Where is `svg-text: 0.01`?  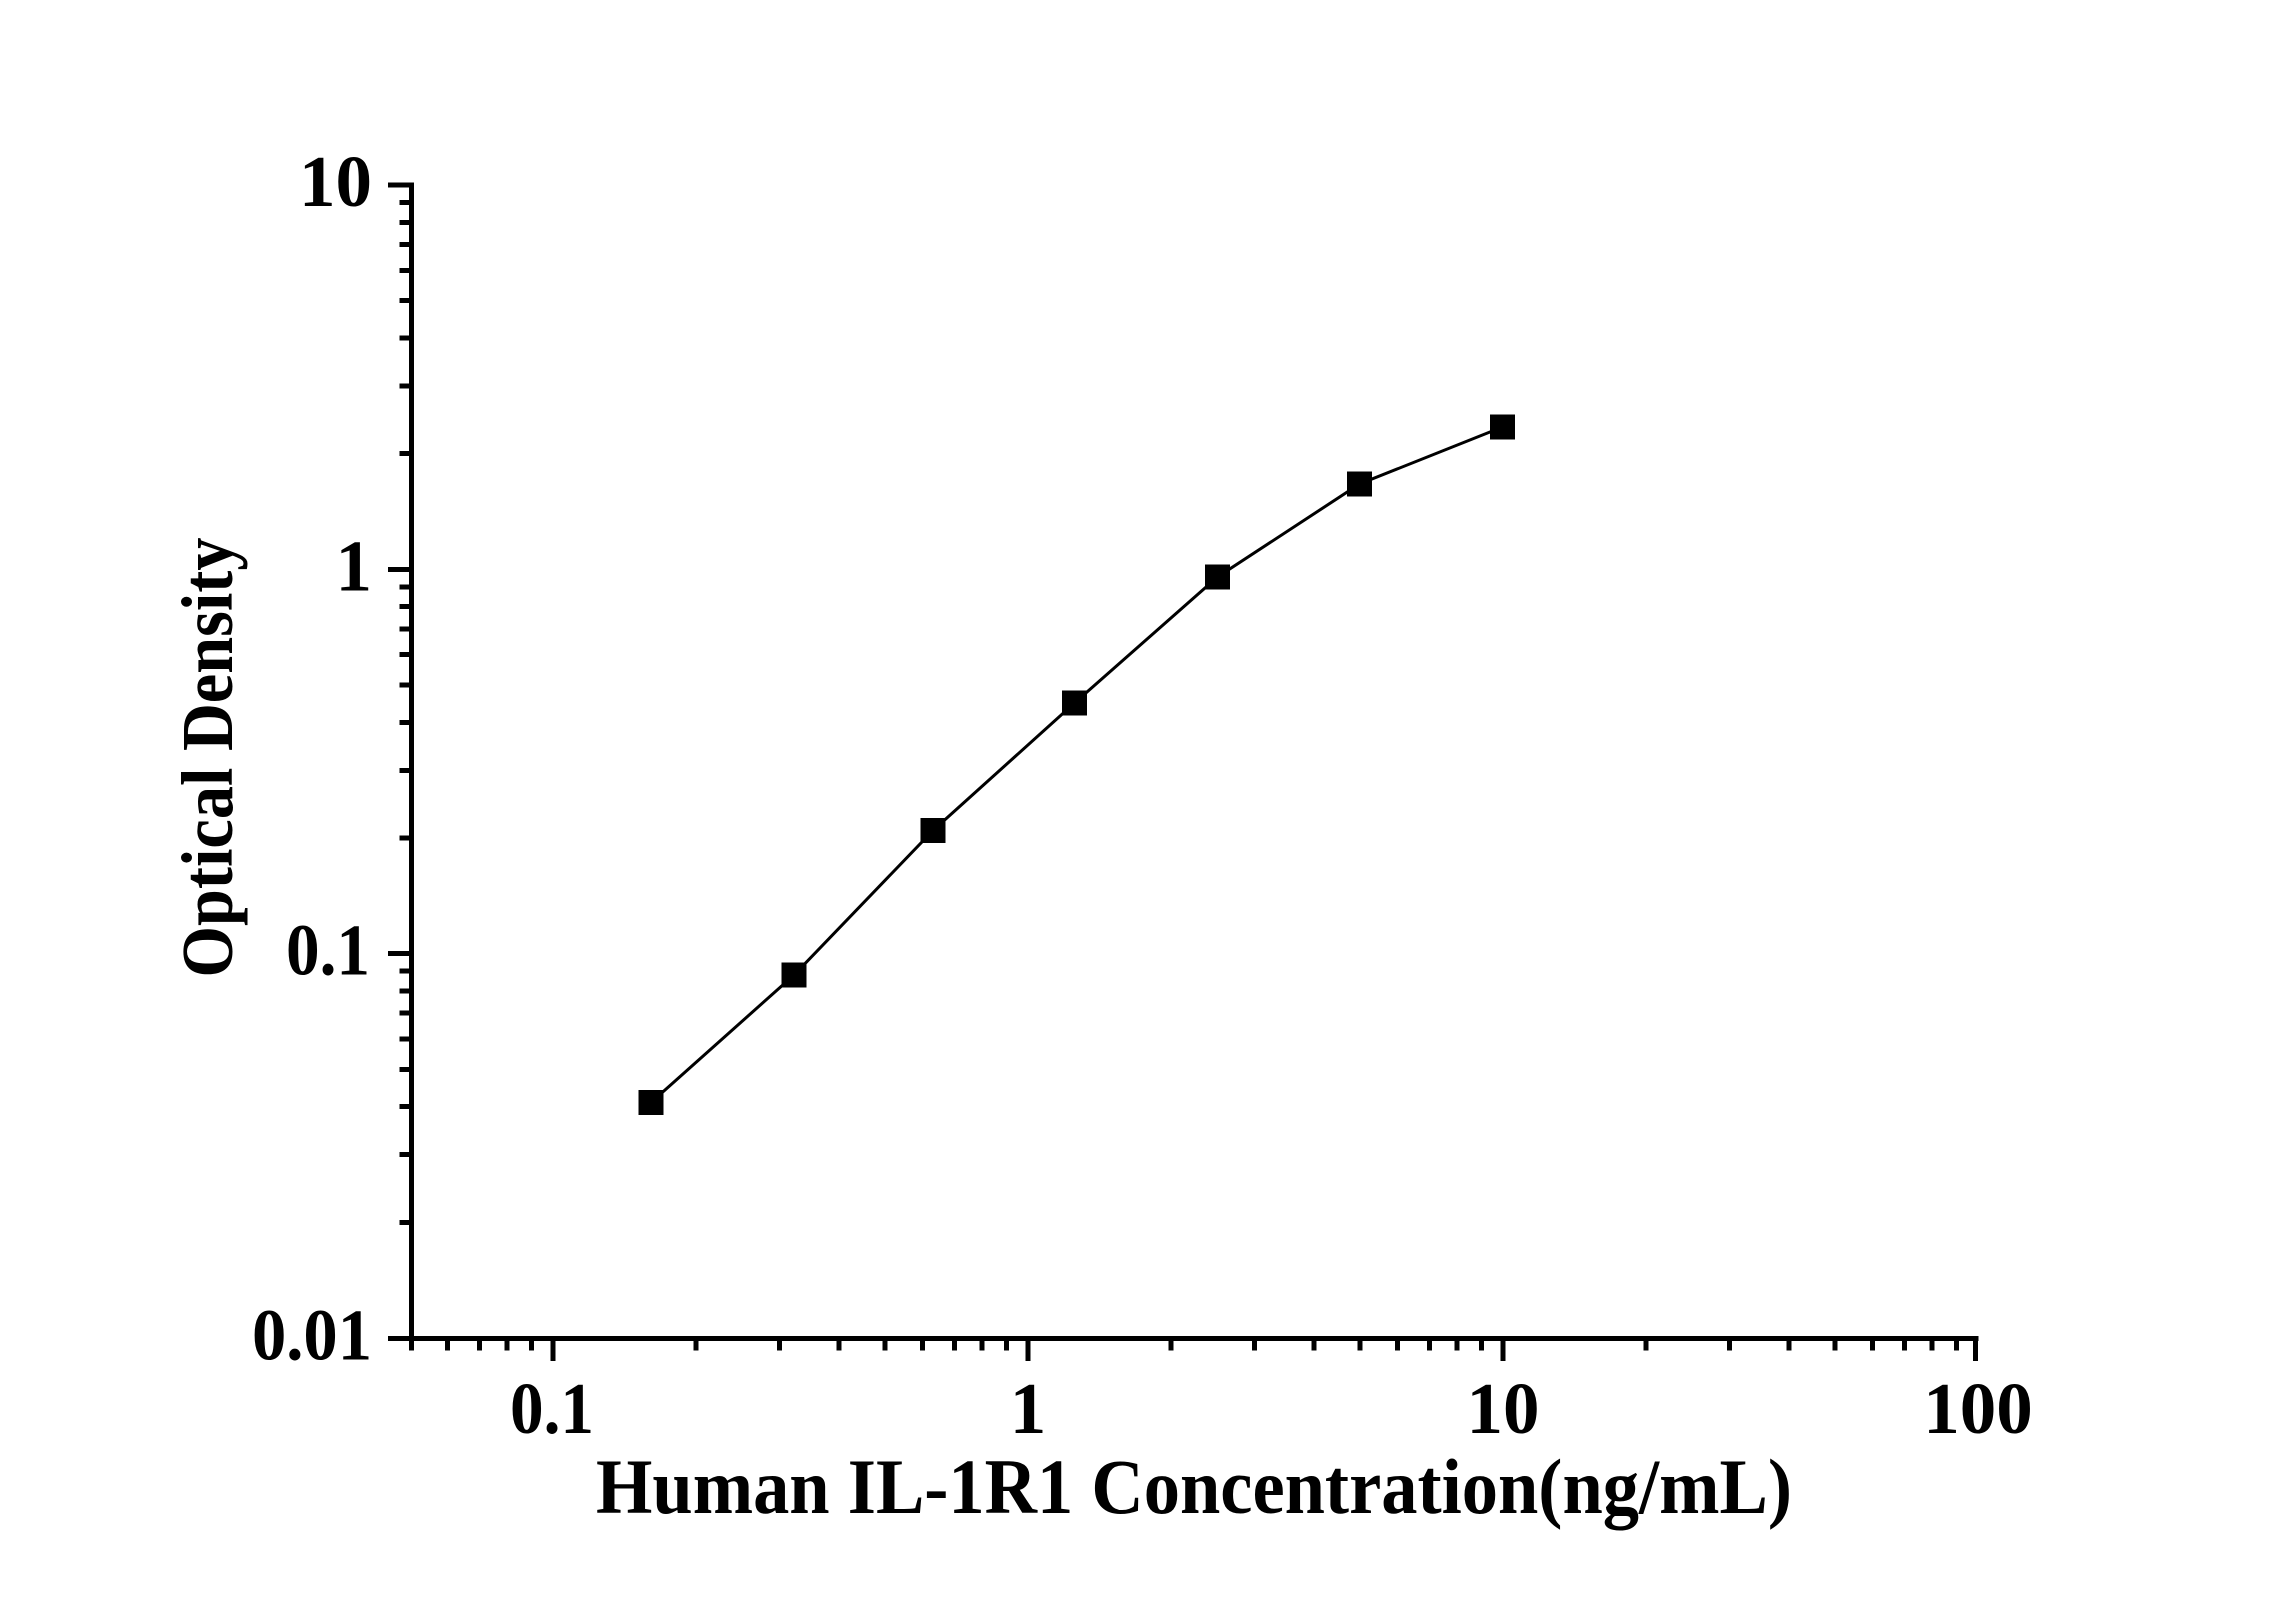
svg-text: 0.01 is located at coordinates (312, 1335).